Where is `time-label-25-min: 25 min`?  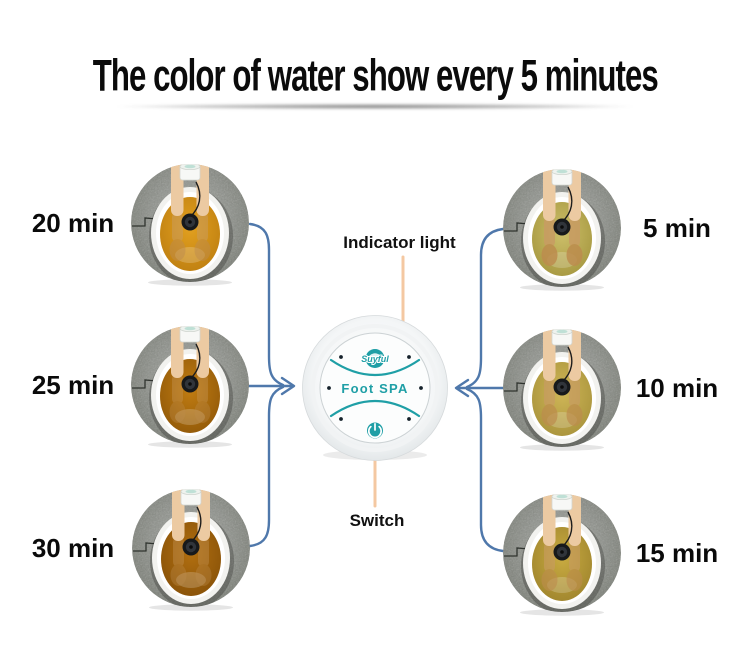
time-label-25-min: 25 min is located at coordinates (73, 385).